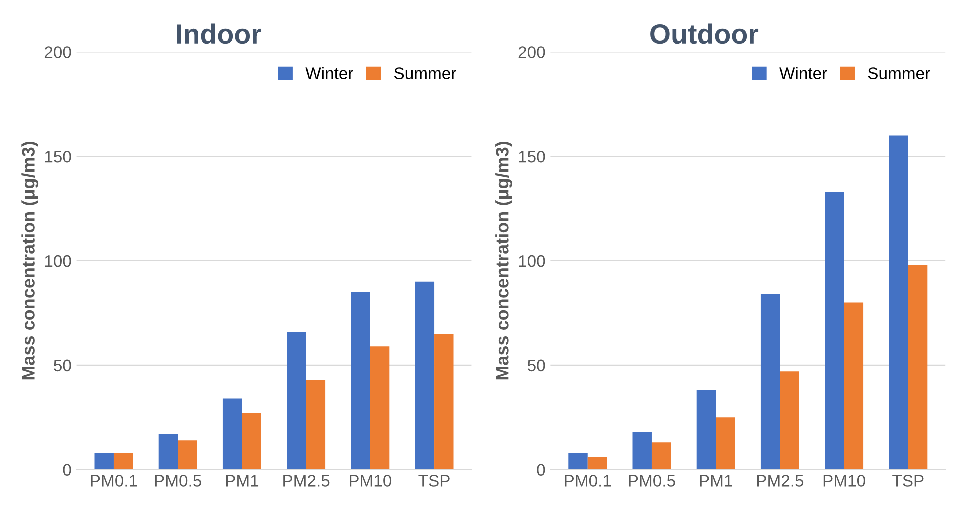  Describe the element at coordinates (219, 34) in the screenshot. I see `chart-title: Indoor` at that location.